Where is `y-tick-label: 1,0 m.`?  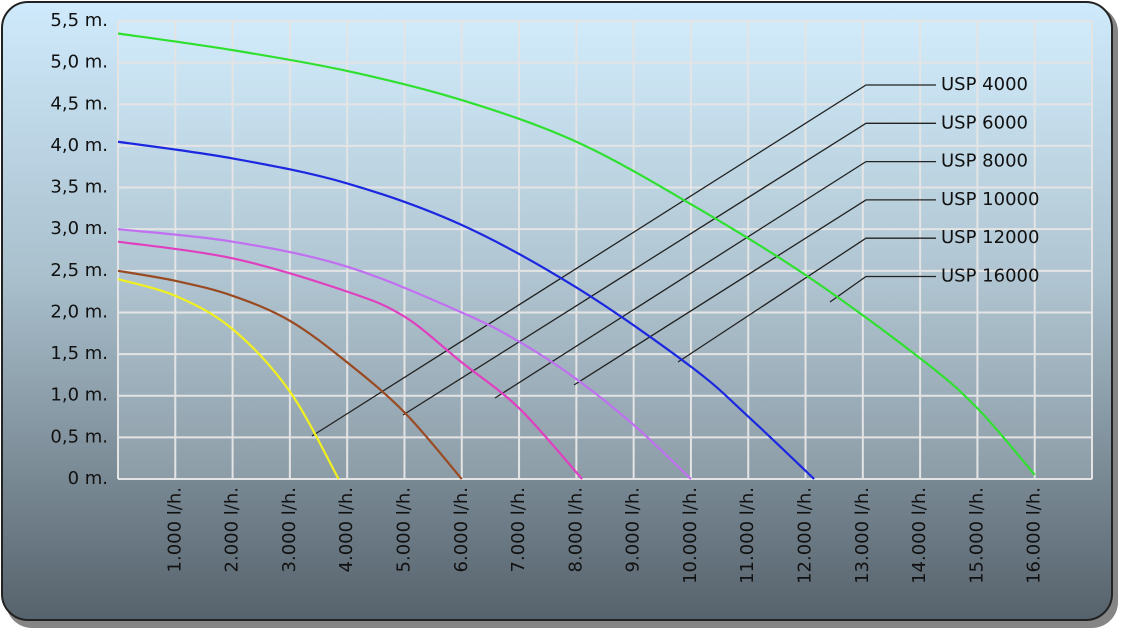 y-tick-label: 1,0 m. is located at coordinates (79, 395).